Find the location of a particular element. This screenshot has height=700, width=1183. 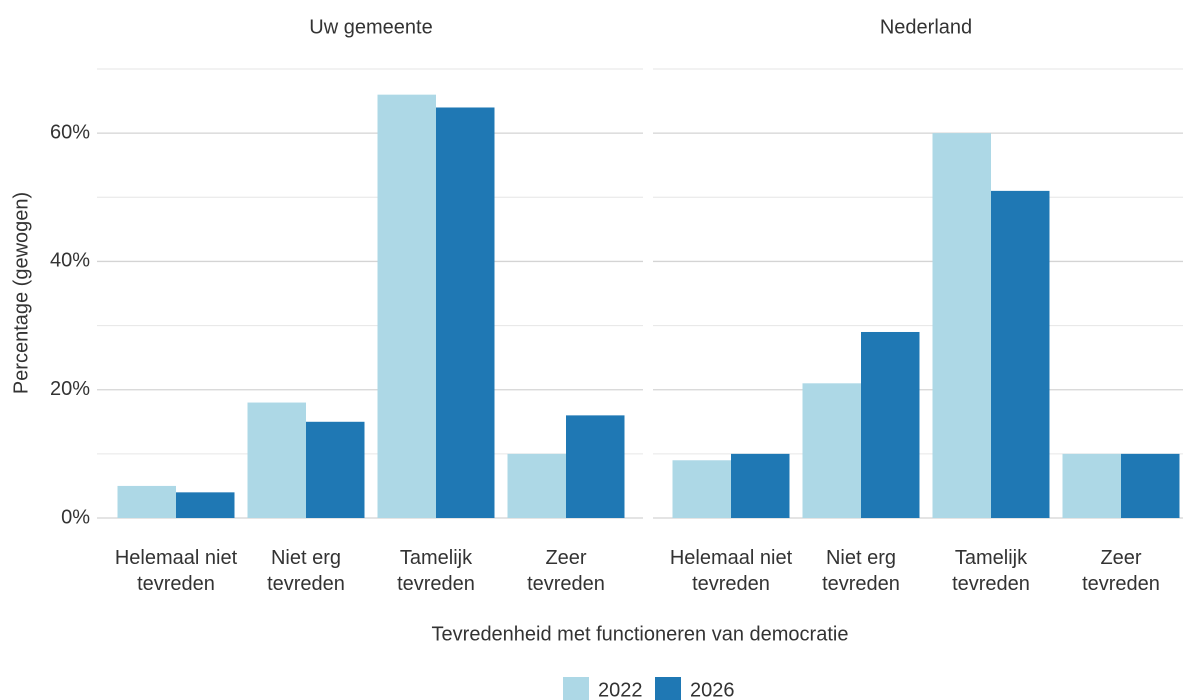

y-tick-label: 40% is located at coordinates (70, 261).